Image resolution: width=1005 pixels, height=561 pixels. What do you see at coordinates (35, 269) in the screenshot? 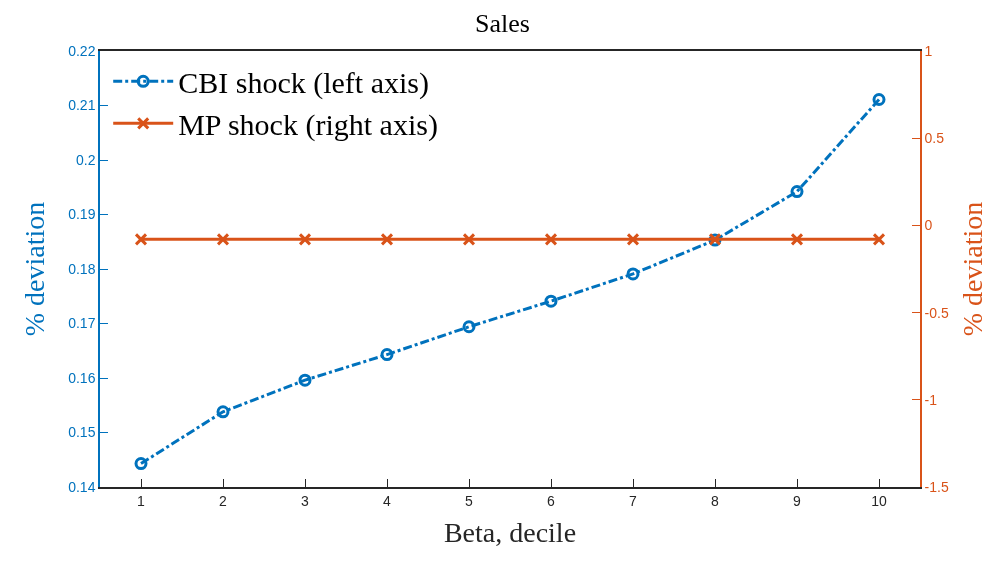
I see `y-axis-title: % deviation` at bounding box center [35, 269].